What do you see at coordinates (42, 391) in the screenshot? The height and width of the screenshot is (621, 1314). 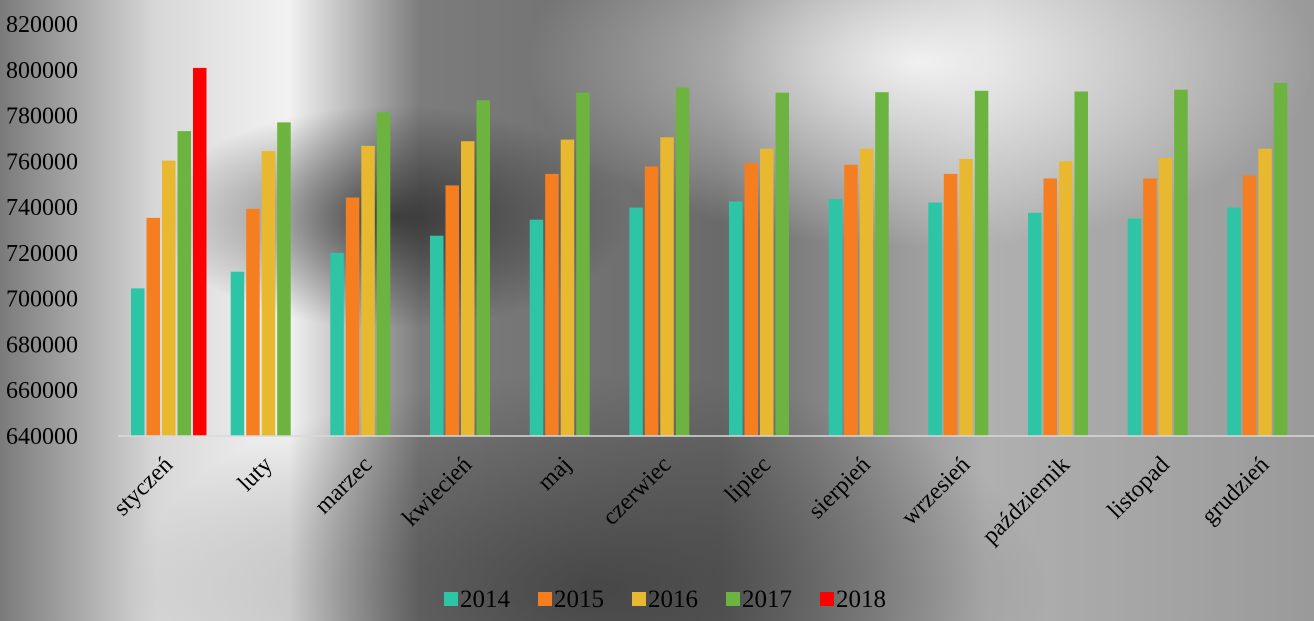 I see `y-tick-label: 660000` at bounding box center [42, 391].